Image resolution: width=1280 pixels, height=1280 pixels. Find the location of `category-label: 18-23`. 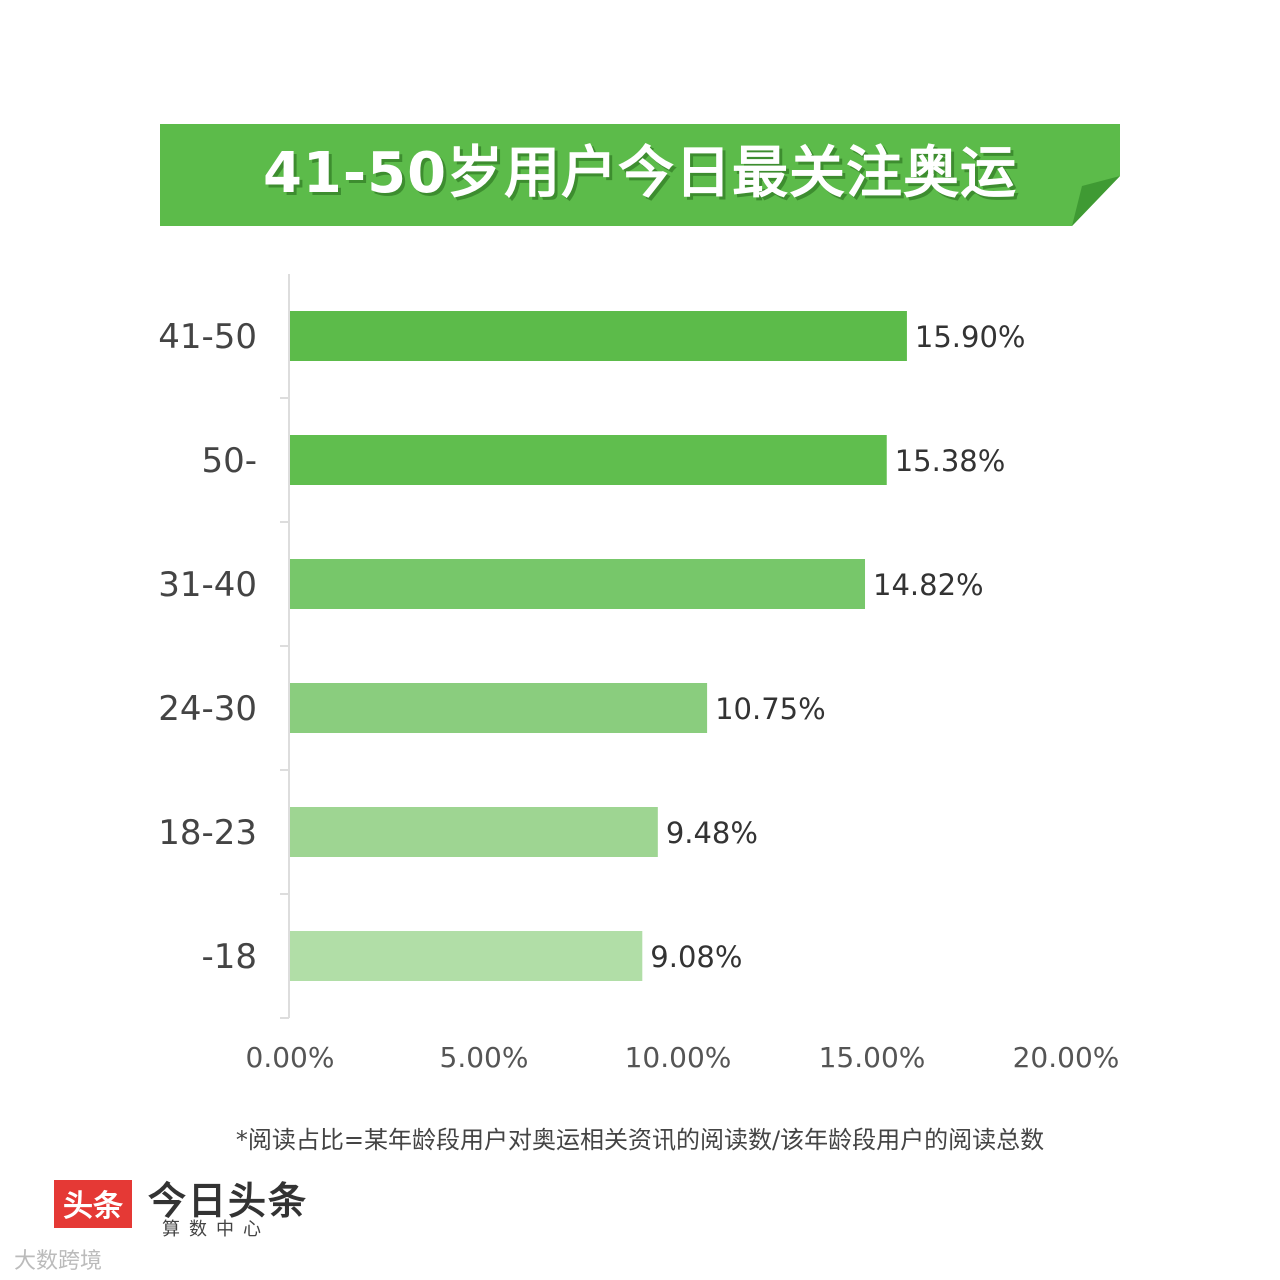

category-label: 18-23 is located at coordinates (207, 833).